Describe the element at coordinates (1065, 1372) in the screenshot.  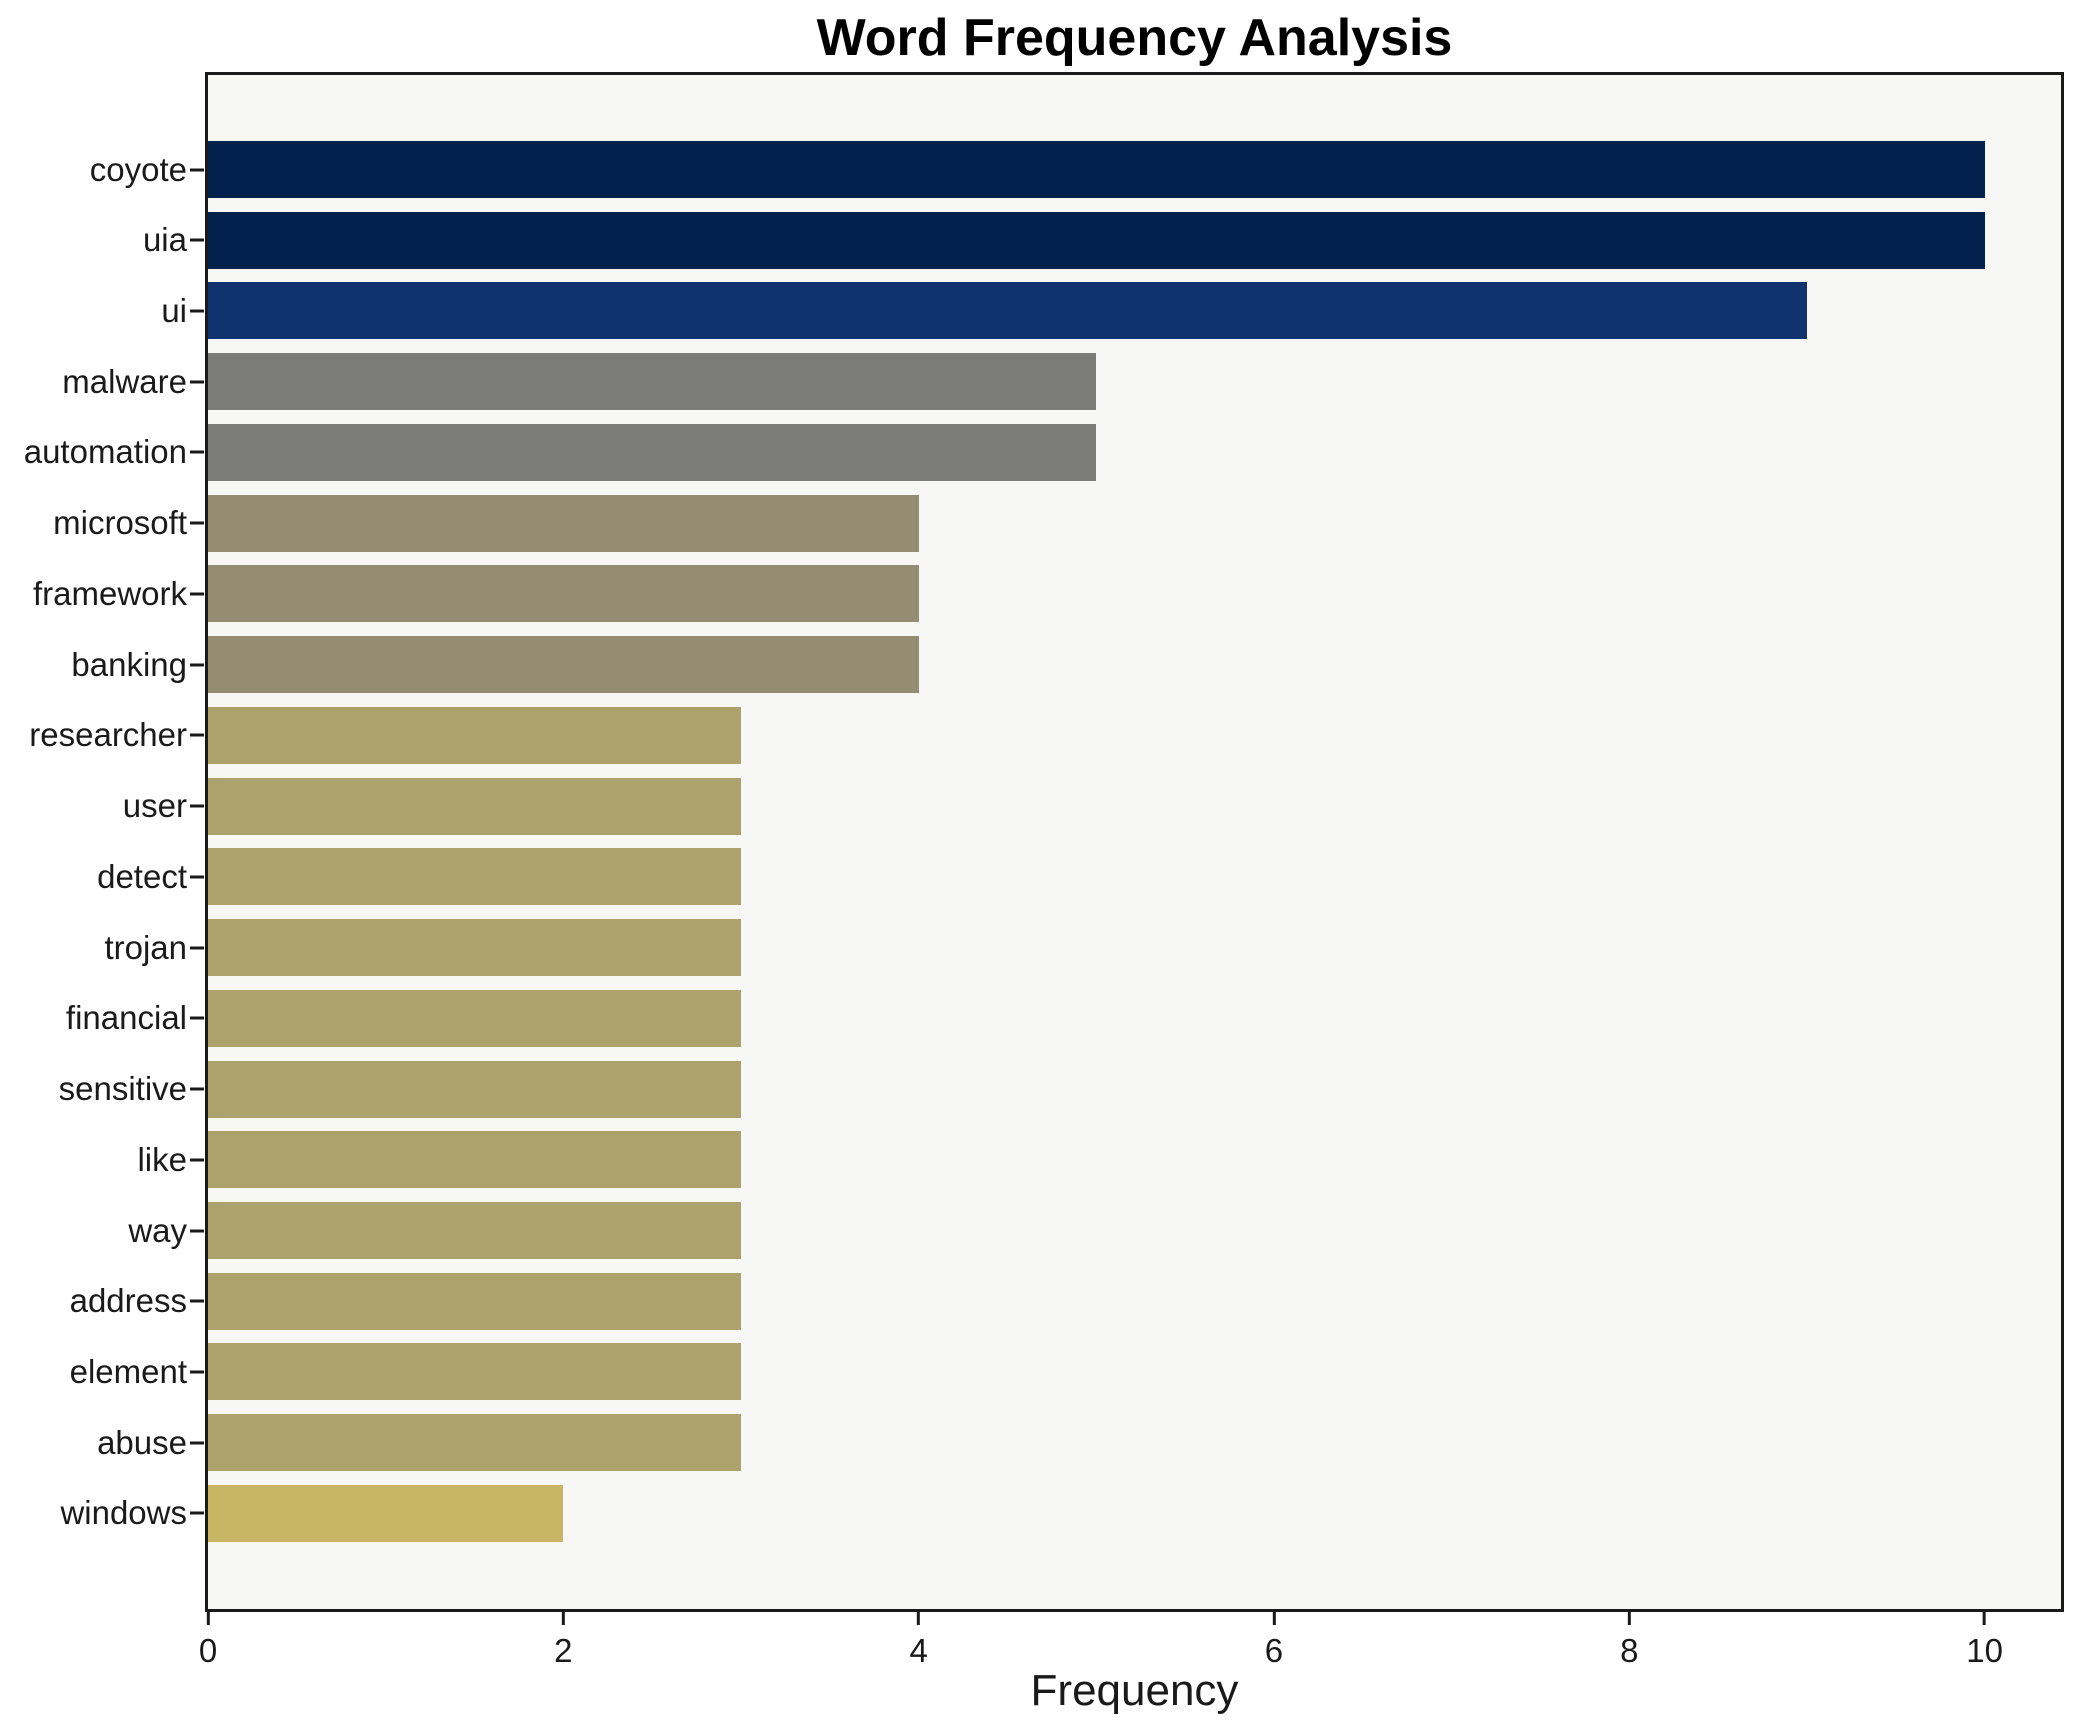
I see `bar-row: element` at that location.